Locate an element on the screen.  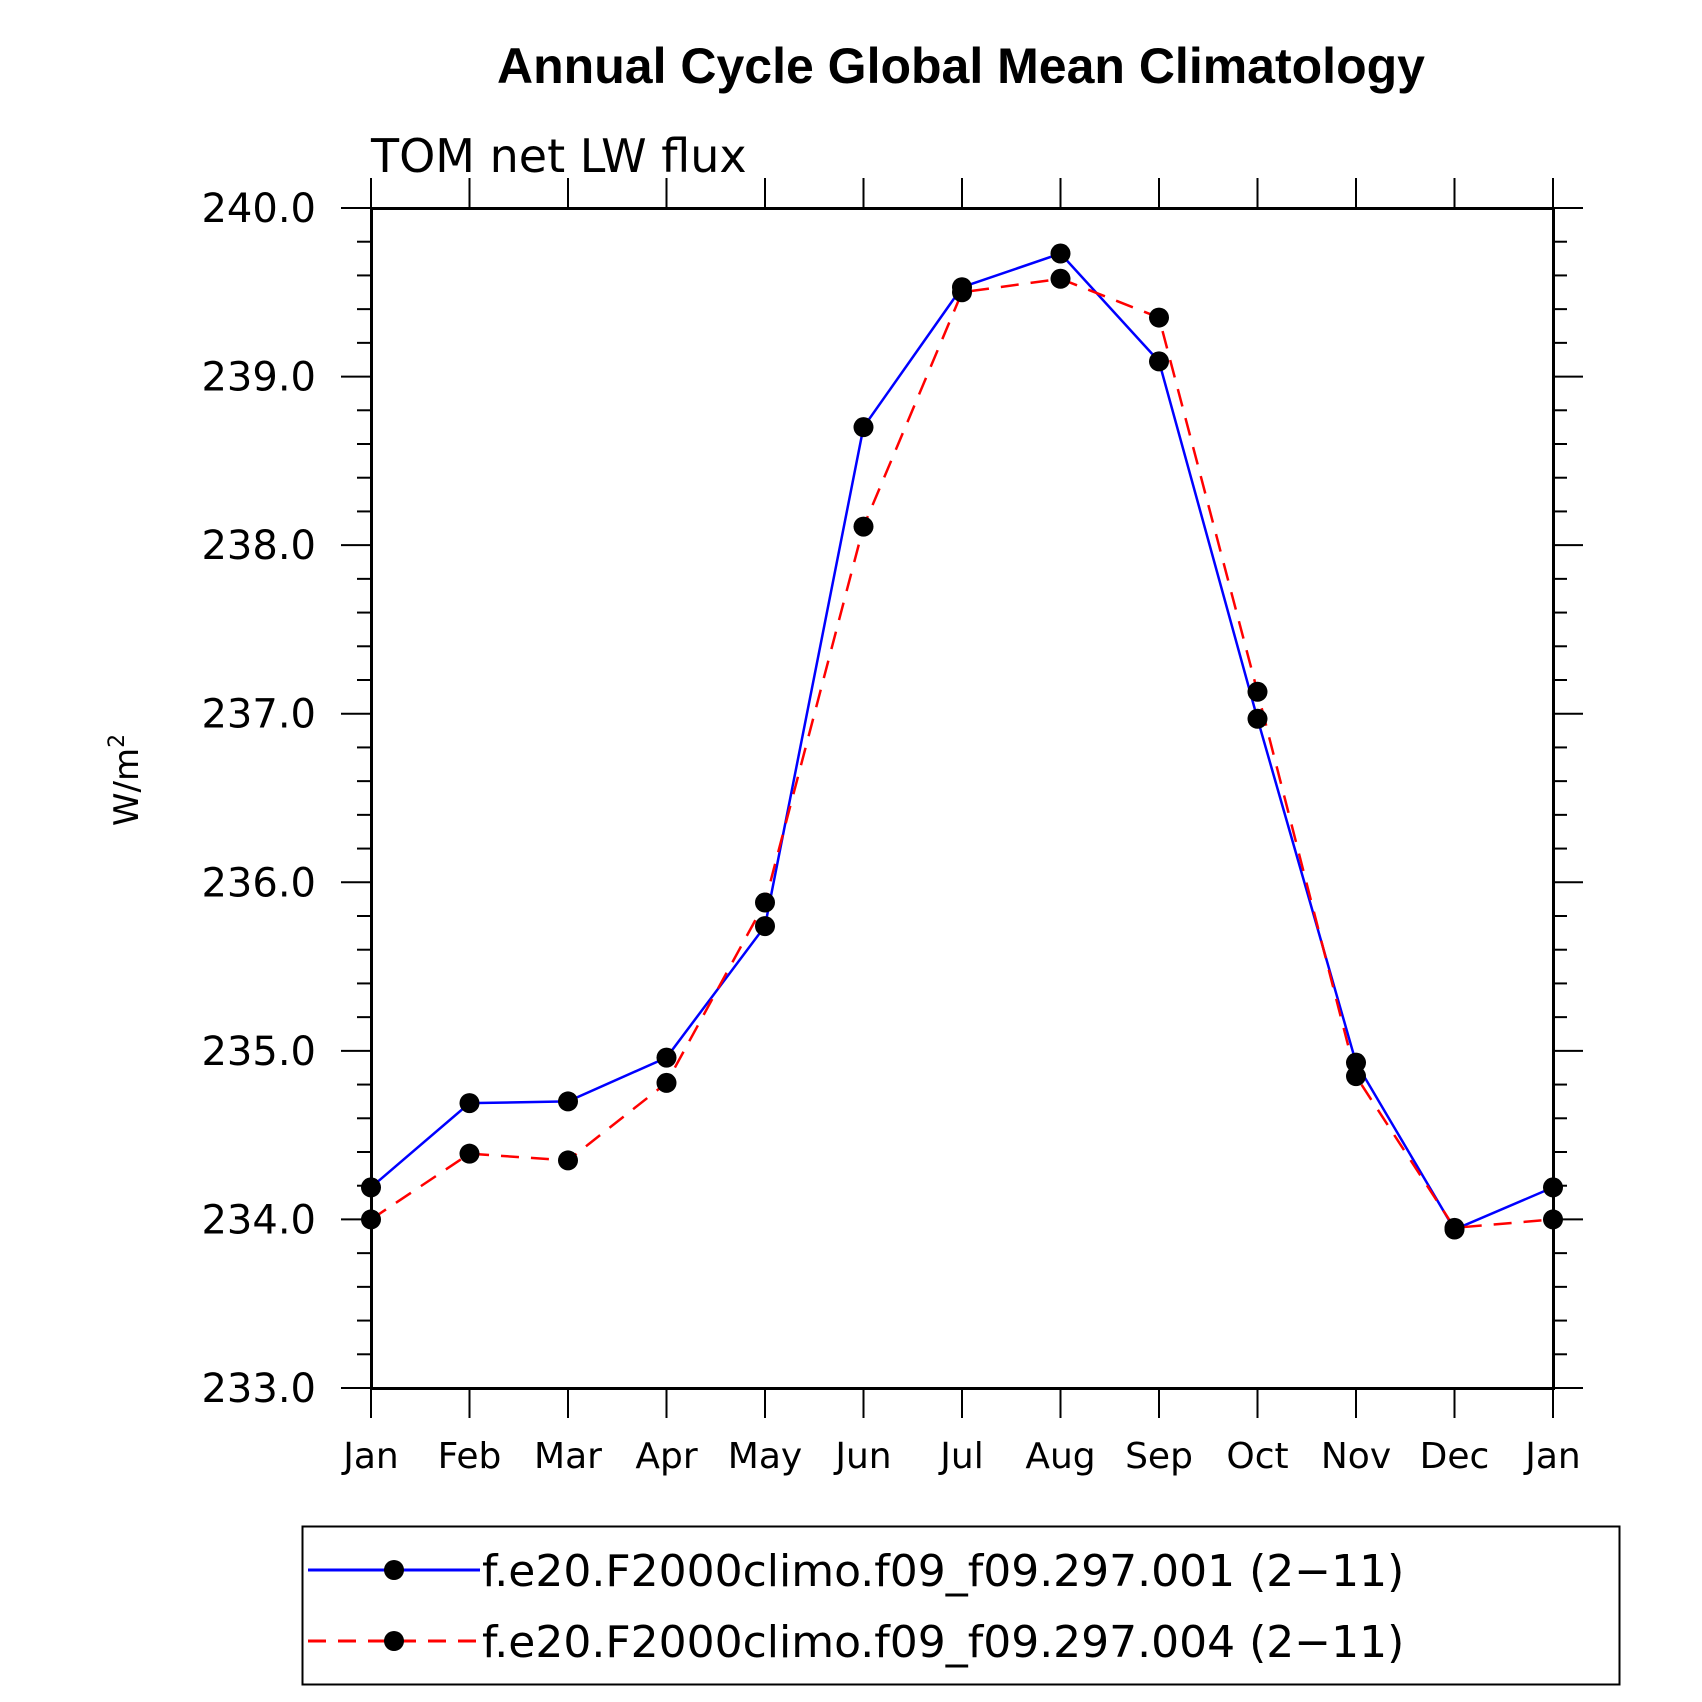
y-tick-label: 237.0 is located at coordinates (258, 715).